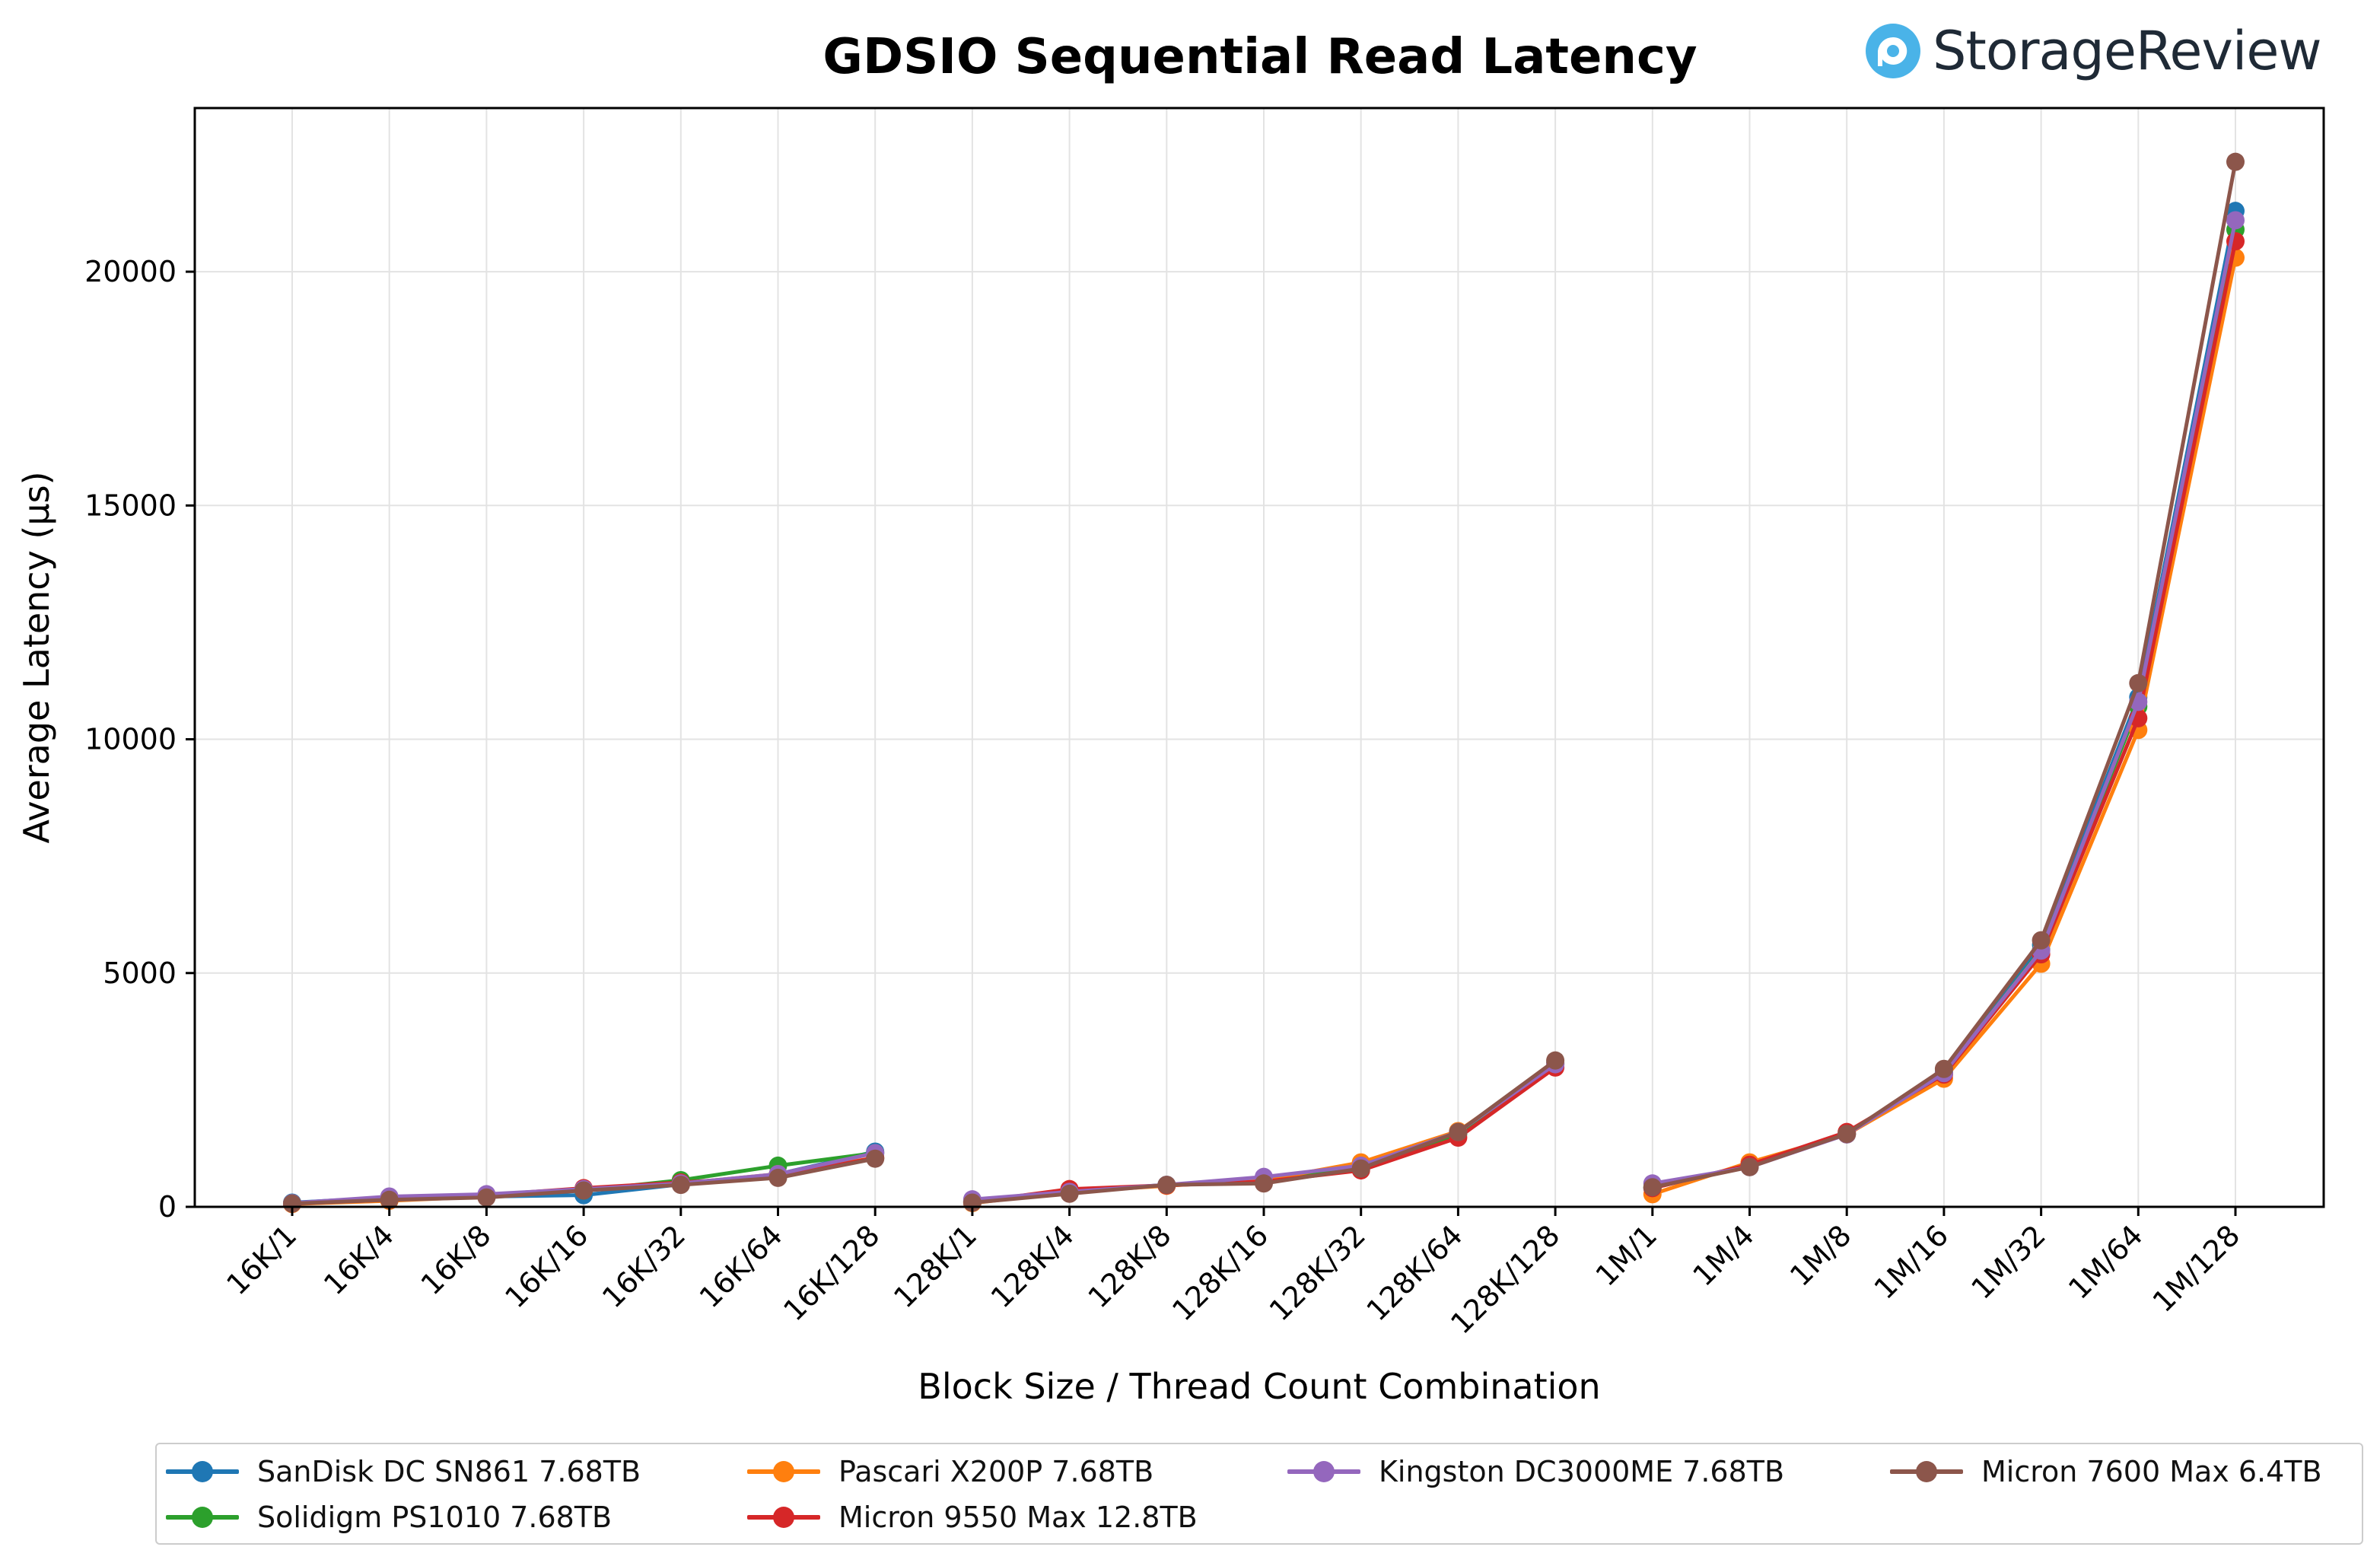 Image resolution: width=2380 pixels, height=1566 pixels. What do you see at coordinates (262, 1259) in the screenshot?
I see `x-tick-label: 16K/1` at bounding box center [262, 1259].